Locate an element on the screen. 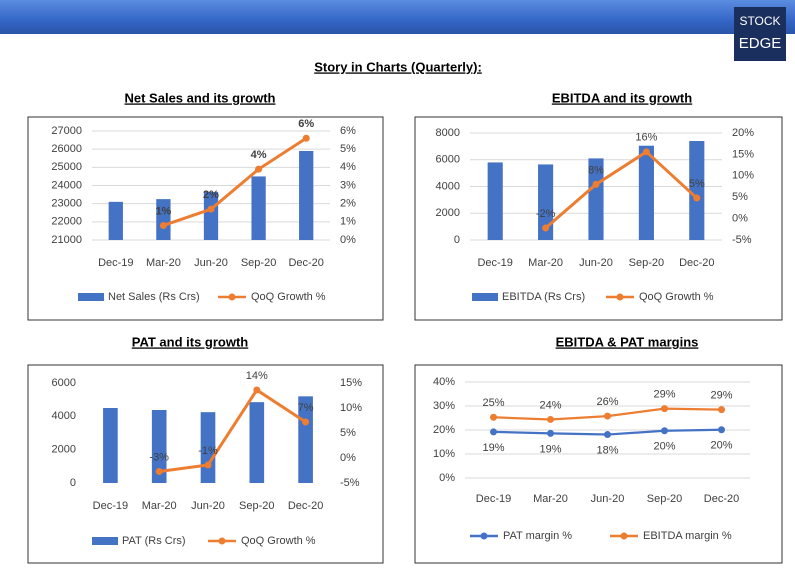  data-label: 19% is located at coordinates (493, 448).